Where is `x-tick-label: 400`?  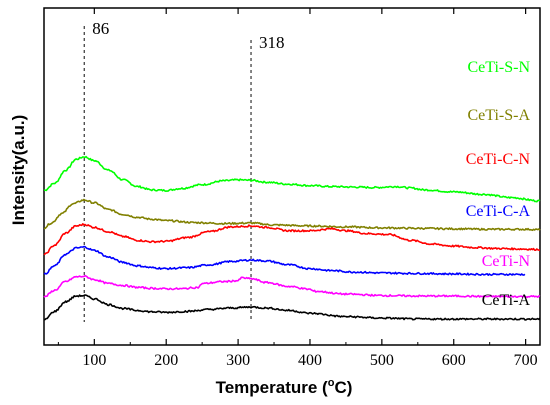 x-tick-label: 400 is located at coordinates (310, 360).